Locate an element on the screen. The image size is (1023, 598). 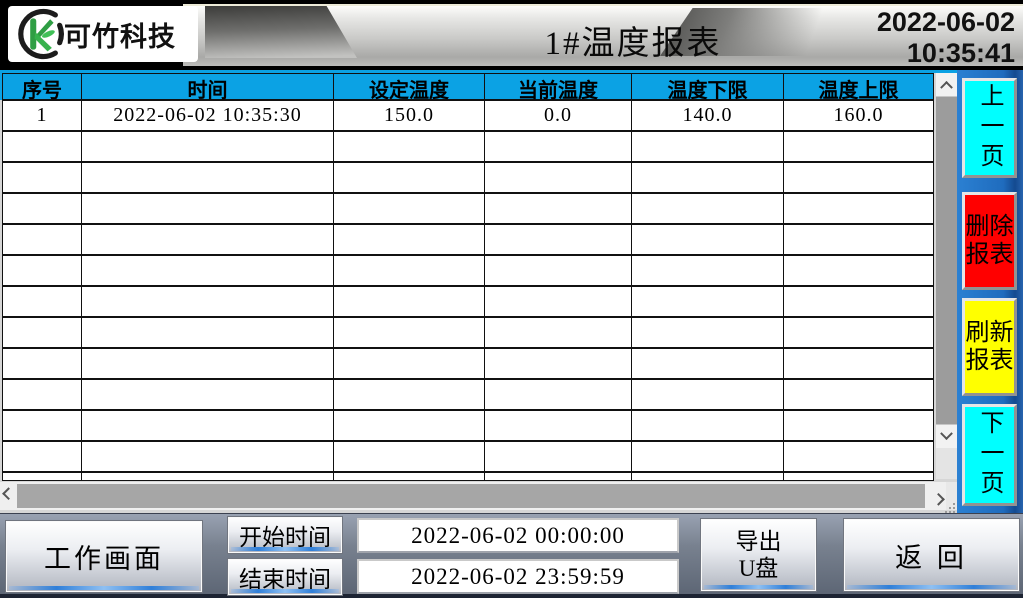
delete-report-button: 删除报表 is located at coordinates (989, 241).